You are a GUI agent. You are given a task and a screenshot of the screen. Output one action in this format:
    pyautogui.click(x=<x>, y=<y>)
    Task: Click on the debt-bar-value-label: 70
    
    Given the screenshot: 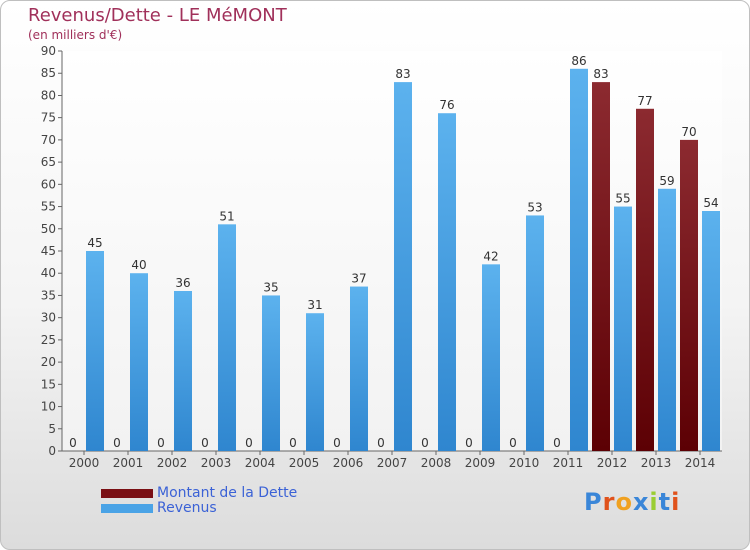 What is the action you would take?
    pyautogui.click(x=688, y=132)
    